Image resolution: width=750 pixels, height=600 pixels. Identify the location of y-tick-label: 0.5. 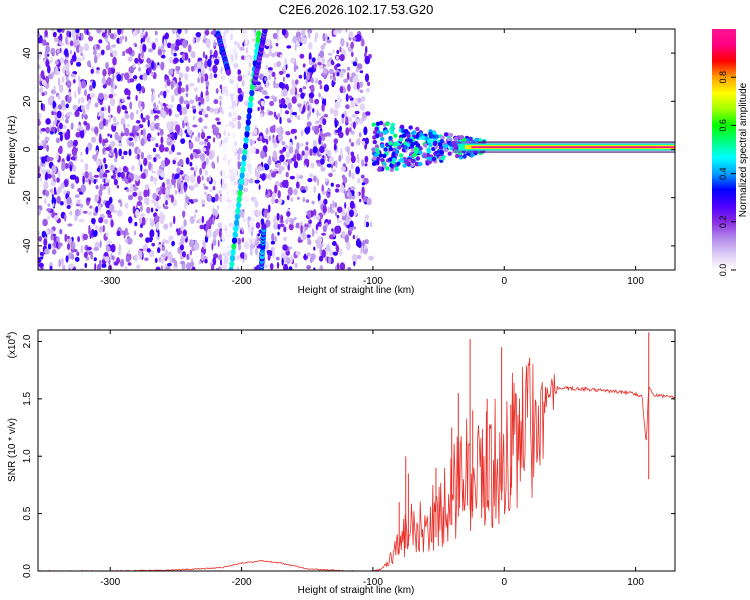
(27, 513).